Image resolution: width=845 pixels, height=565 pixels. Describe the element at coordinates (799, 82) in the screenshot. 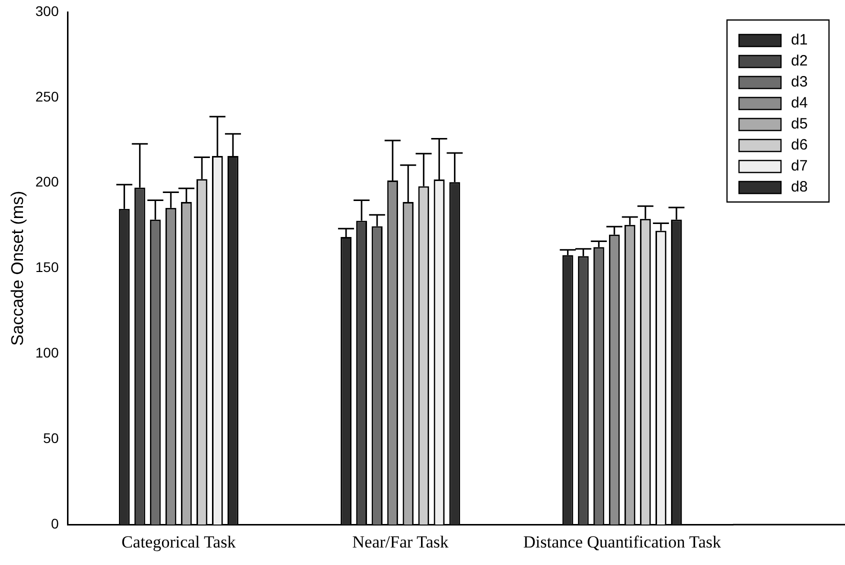

I see `legend-label: d3` at that location.